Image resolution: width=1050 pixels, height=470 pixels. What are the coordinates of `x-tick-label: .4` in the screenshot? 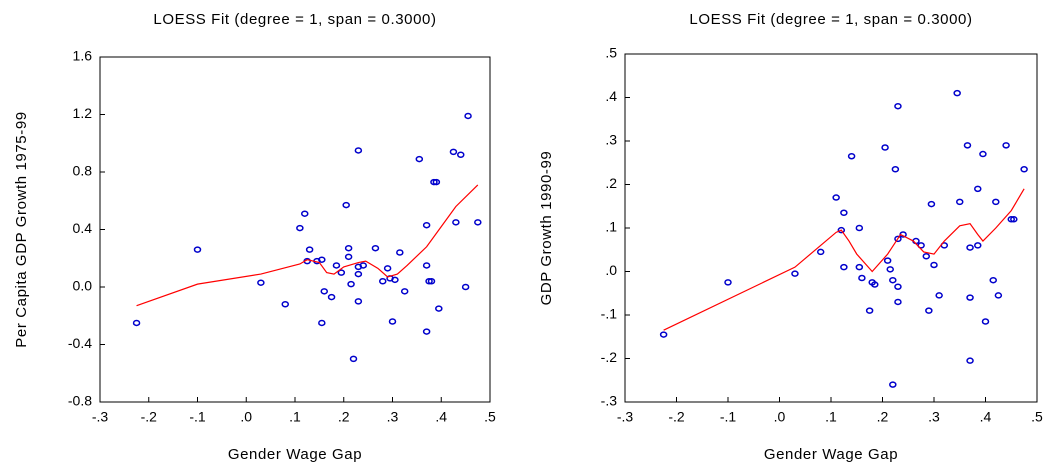 It's located at (441, 417).